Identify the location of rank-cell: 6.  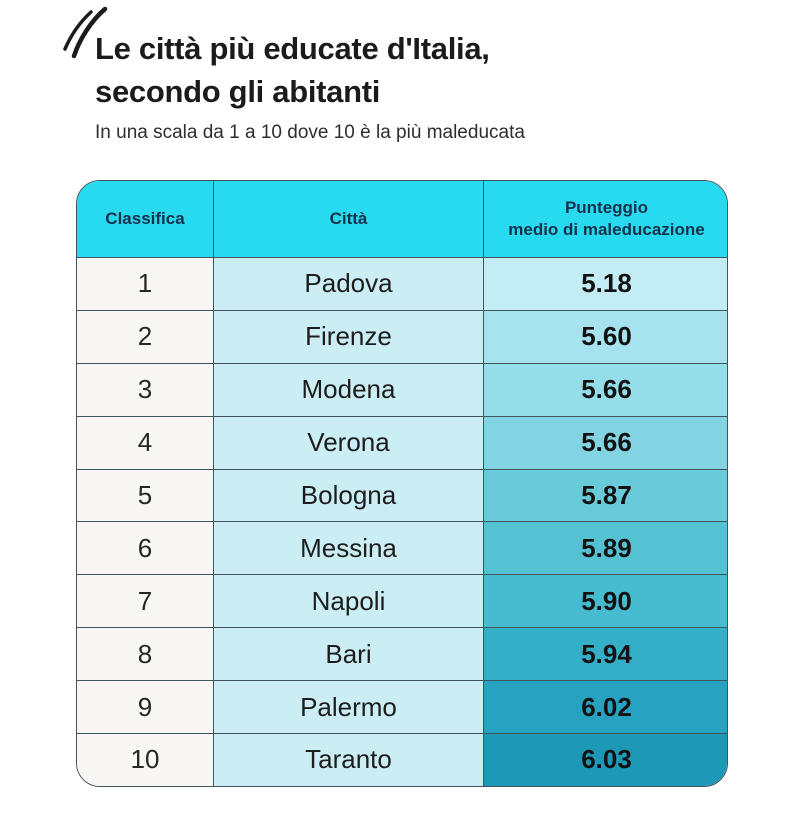
(145, 548).